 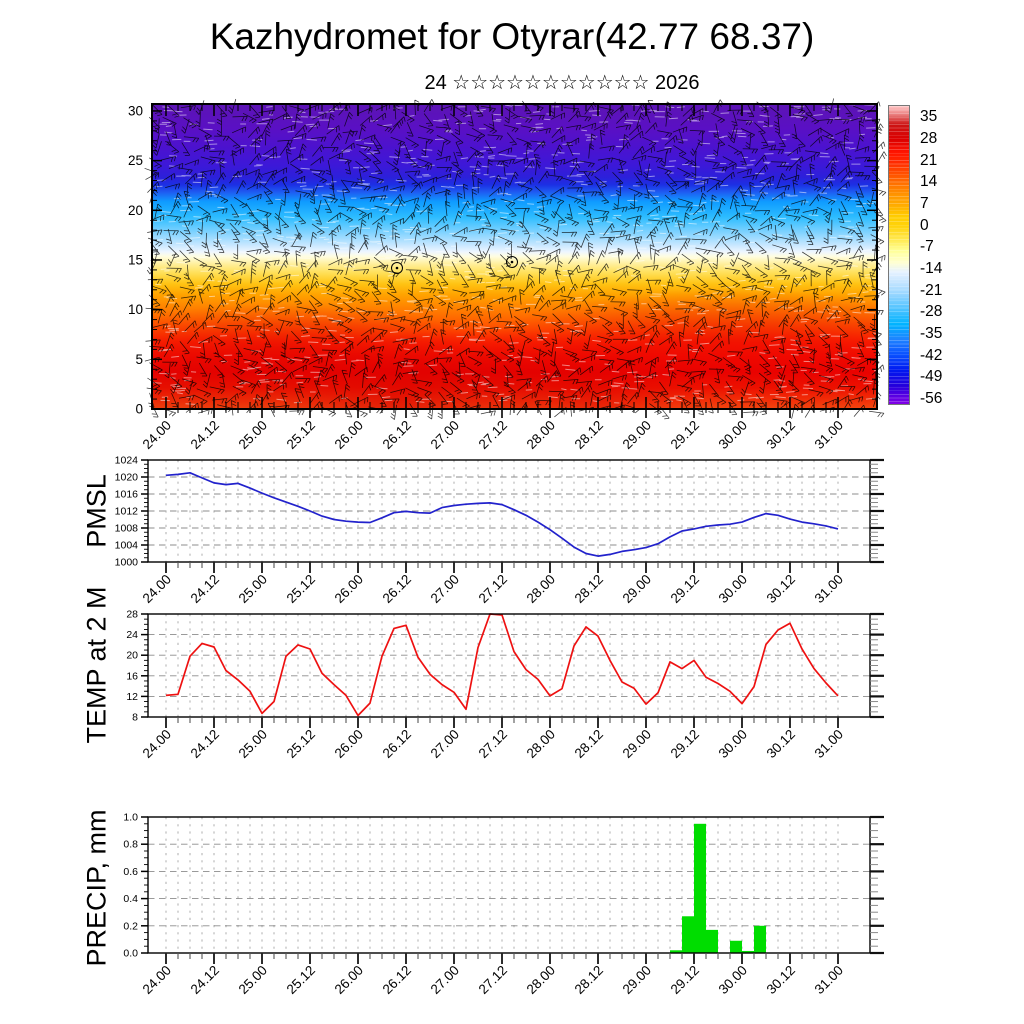 What do you see at coordinates (718, 888) in the screenshot?
I see `precip-series-bars` at bounding box center [718, 888].